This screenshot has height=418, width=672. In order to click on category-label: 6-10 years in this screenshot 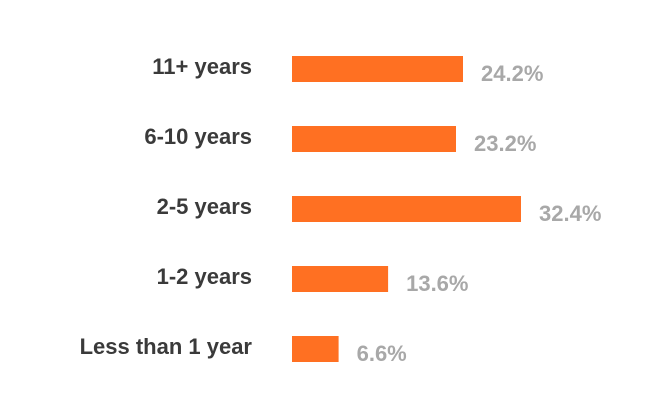, I will do `click(198, 136)`.